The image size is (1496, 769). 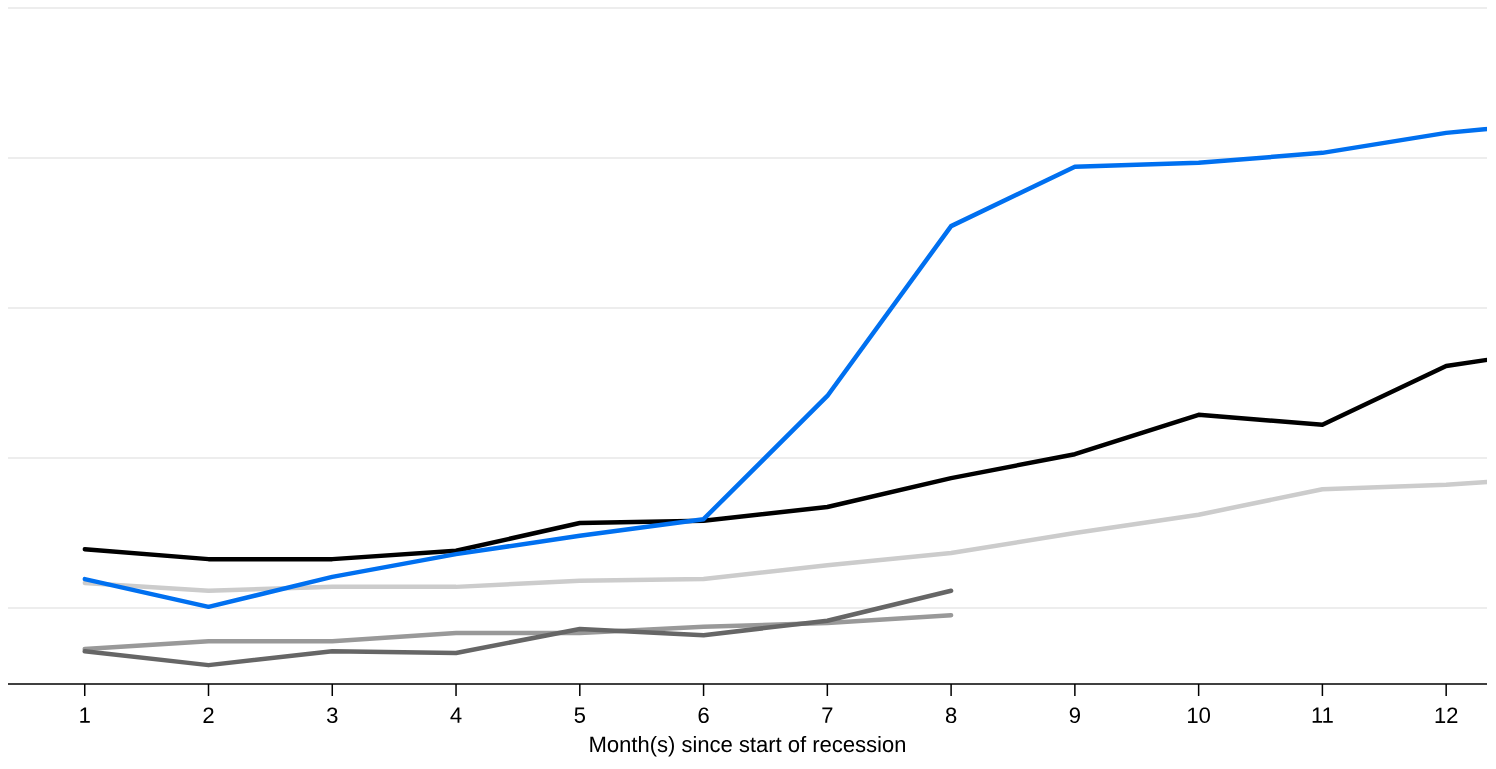 I want to click on x-tick-label: 2, so click(x=208, y=715).